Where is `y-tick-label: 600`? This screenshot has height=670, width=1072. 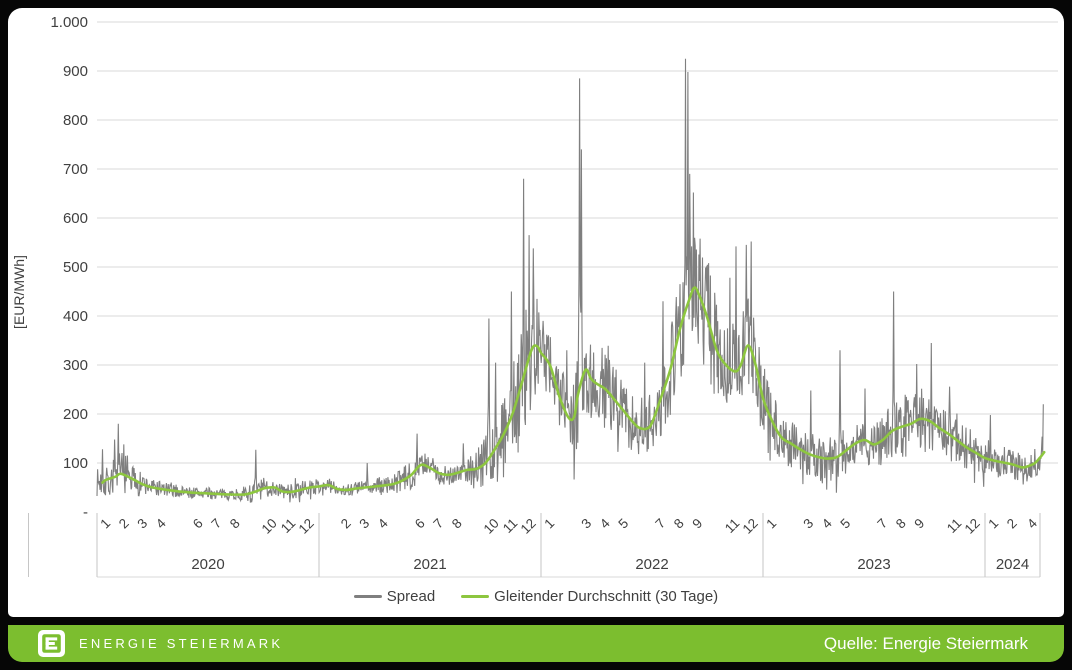 y-tick-label: 600 is located at coordinates (75, 218).